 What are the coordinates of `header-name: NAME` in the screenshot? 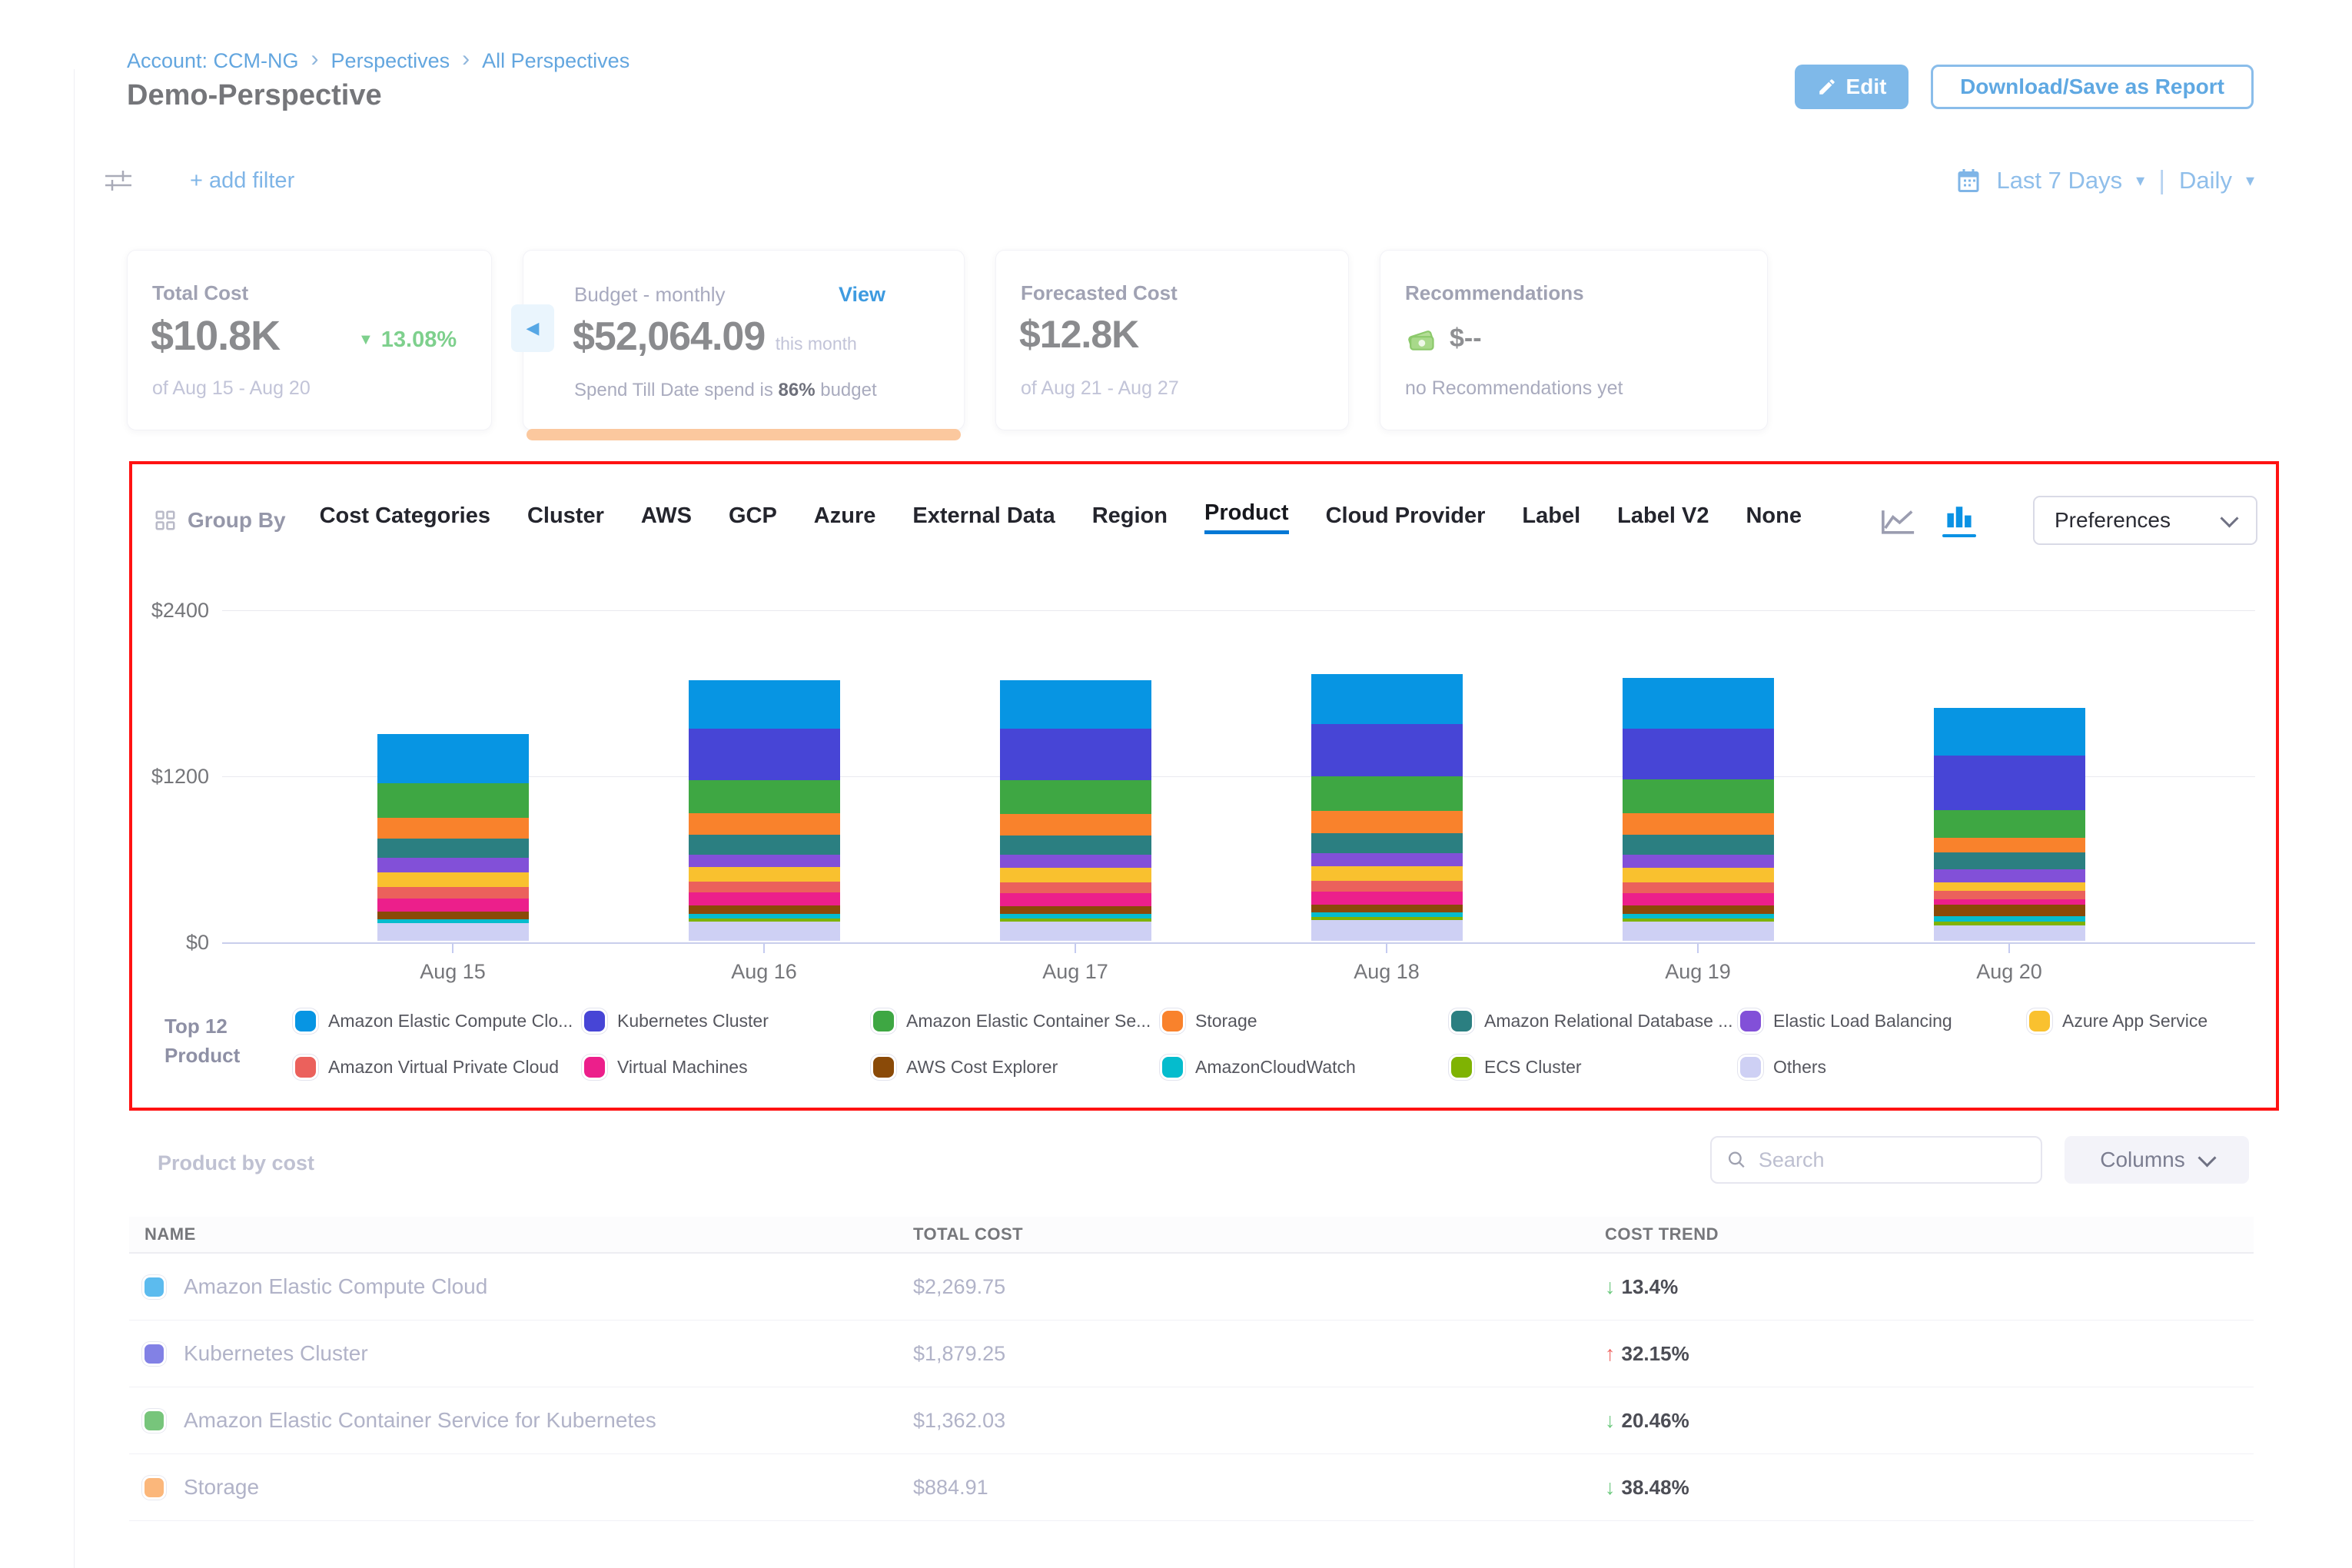 It's located at (170, 1234).